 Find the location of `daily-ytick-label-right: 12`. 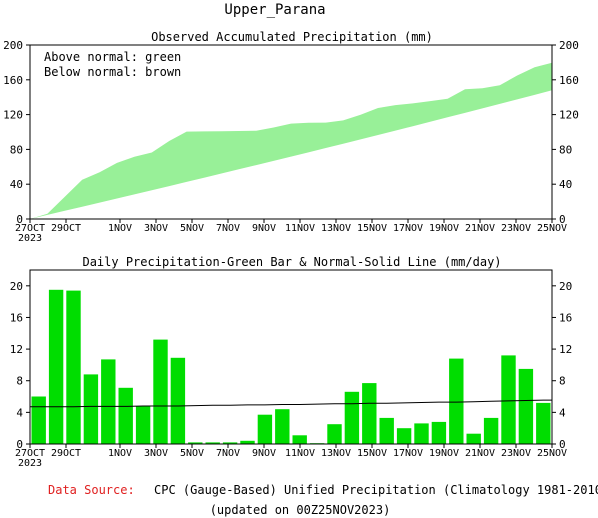

daily-ytick-label-right: 12 is located at coordinates (565, 349).